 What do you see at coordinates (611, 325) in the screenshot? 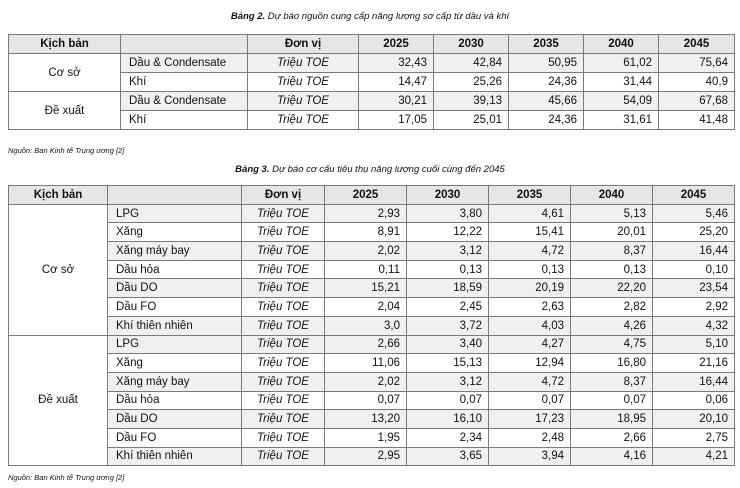
I see `value-cell: 4,26` at bounding box center [611, 325].